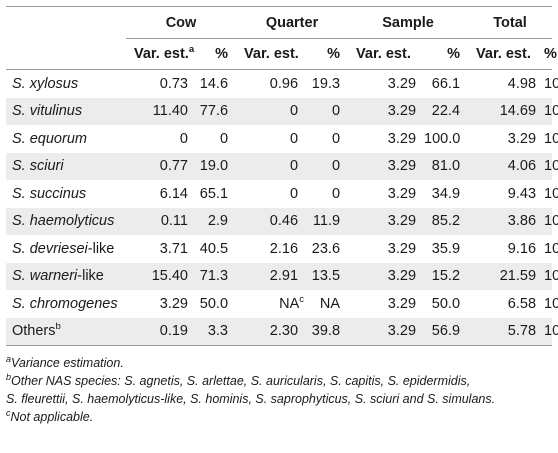  I want to click on total-var-cell: 3.86, so click(506, 221).